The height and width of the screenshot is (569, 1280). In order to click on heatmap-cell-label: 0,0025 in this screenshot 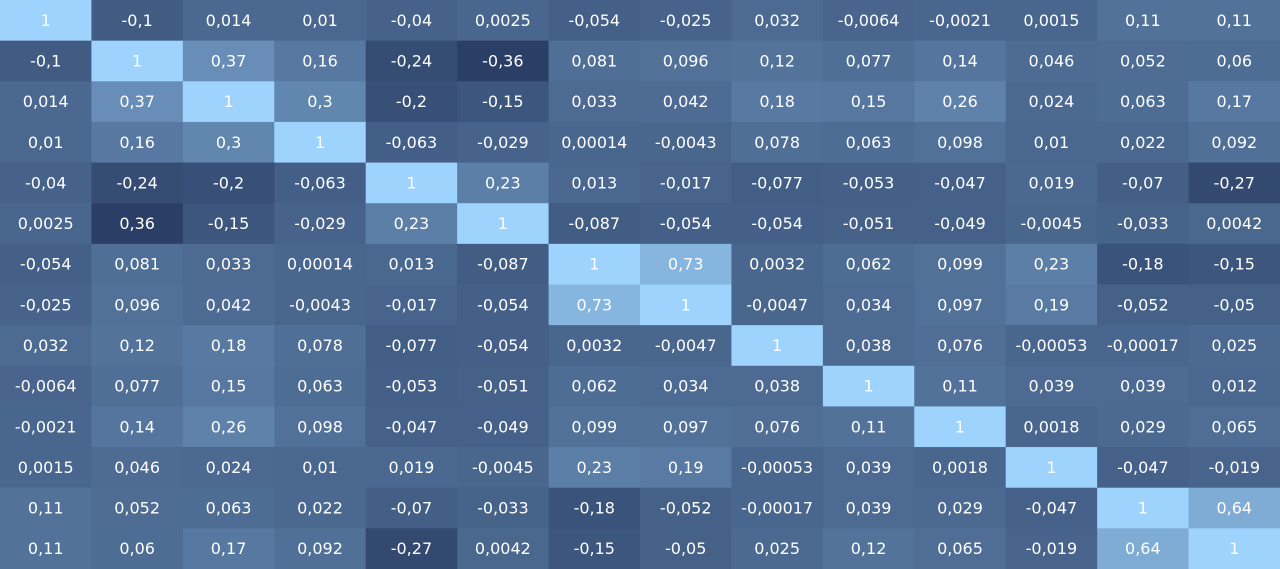, I will do `click(503, 20)`.